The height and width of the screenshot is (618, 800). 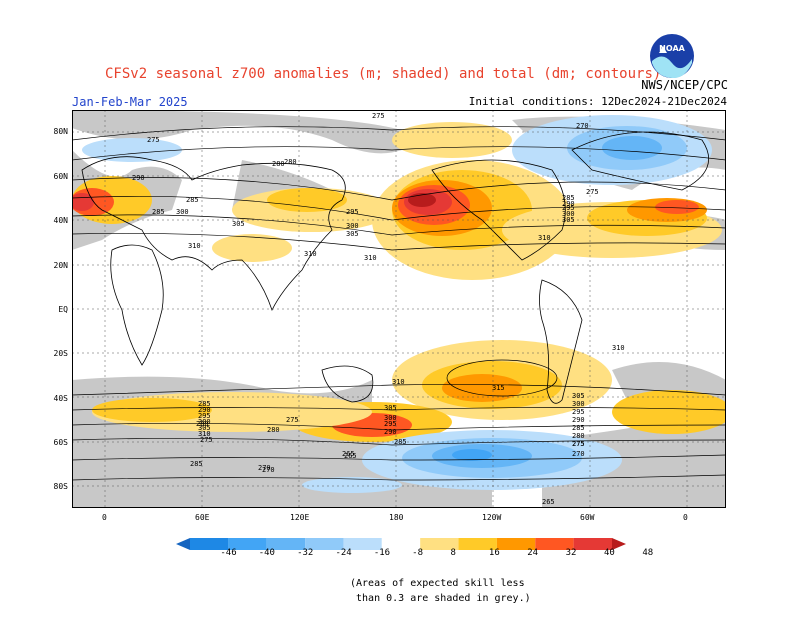 What do you see at coordinates (60, 442) in the screenshot?
I see `lat-label: 60S` at bounding box center [60, 442].